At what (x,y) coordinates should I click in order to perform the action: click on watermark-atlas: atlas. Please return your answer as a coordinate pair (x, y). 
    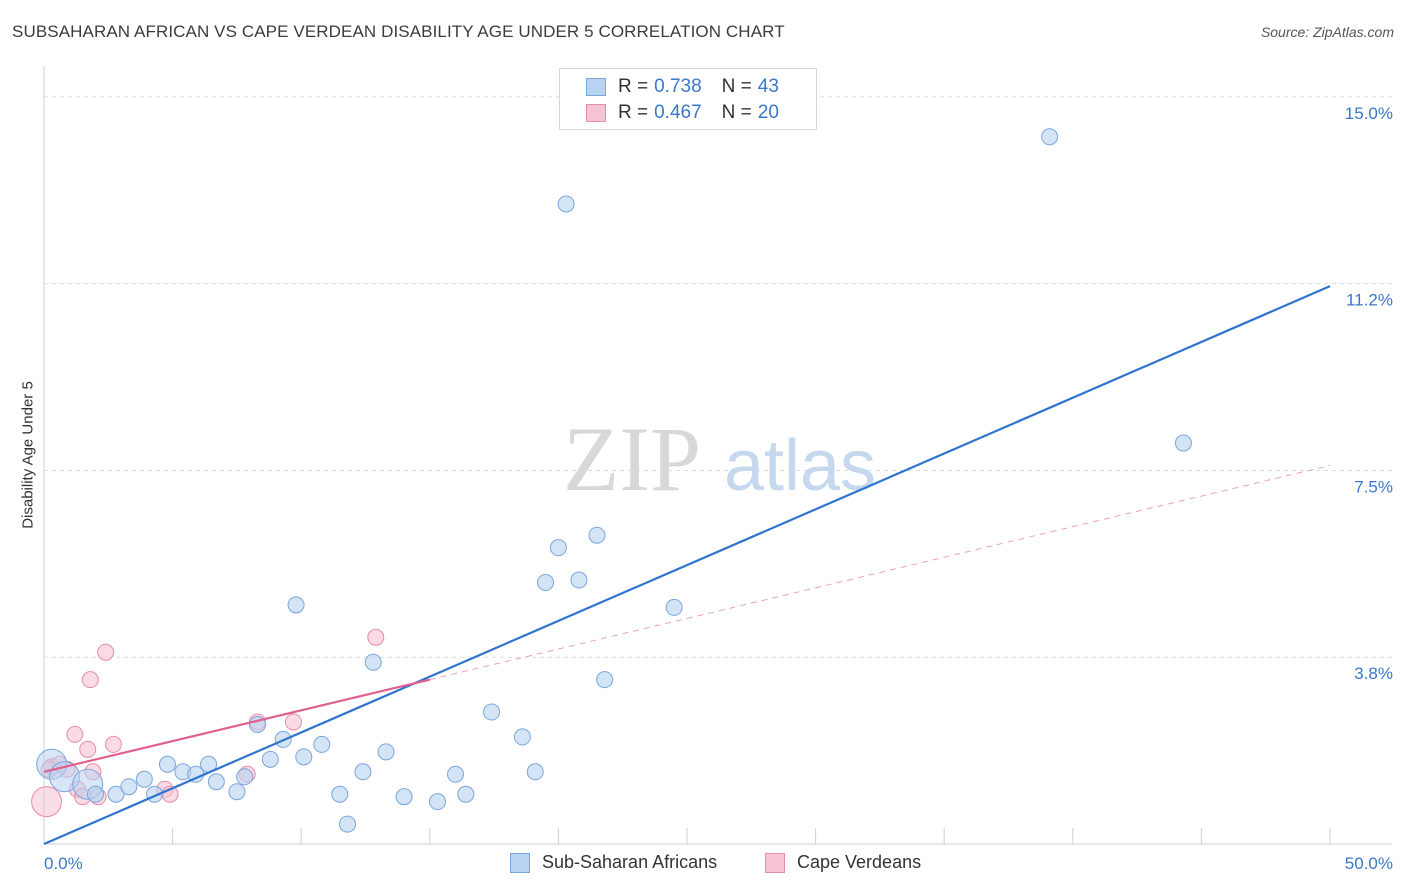
    Looking at the image, I should click on (800, 466).